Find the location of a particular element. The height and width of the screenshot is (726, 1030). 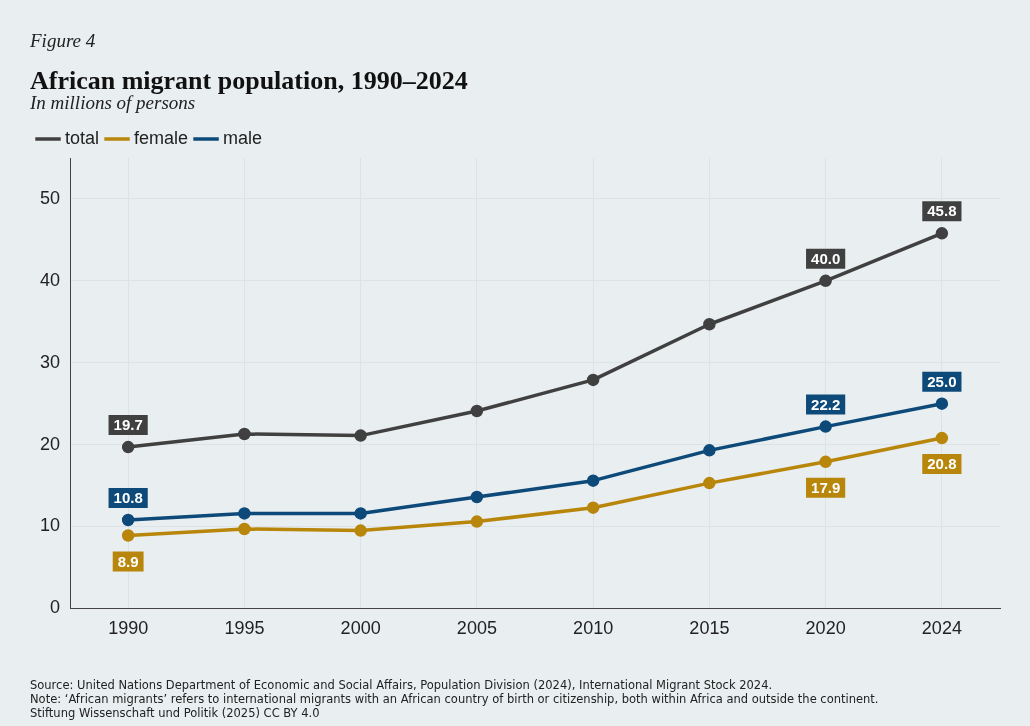

y-tick-label: 20 is located at coordinates (50, 443).